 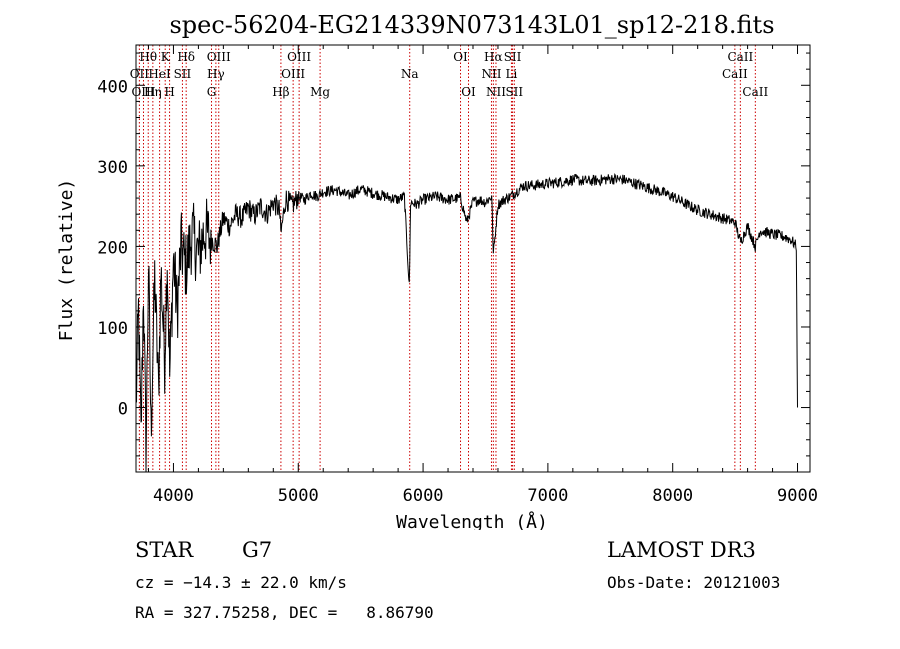 What do you see at coordinates (159, 74) in the screenshot?
I see `line-label: HeI` at bounding box center [159, 74].